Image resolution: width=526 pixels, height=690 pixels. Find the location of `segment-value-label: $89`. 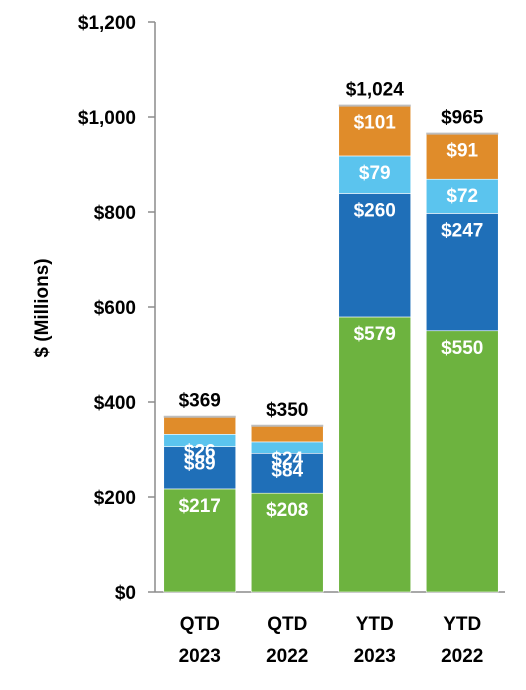

segment-value-label: $89 is located at coordinates (200, 464).